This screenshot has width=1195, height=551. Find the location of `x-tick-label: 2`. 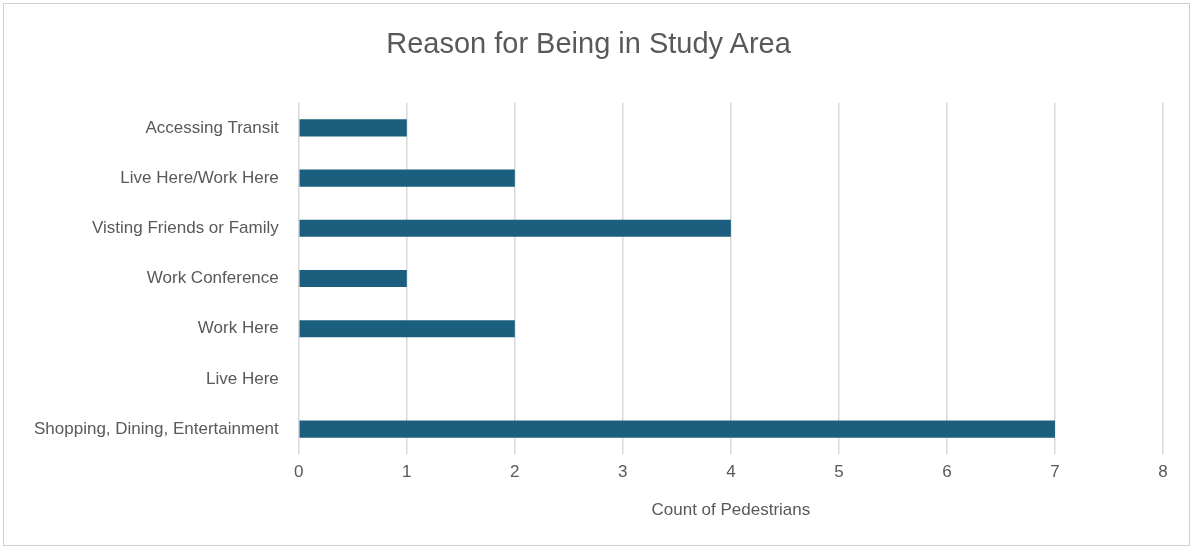

x-tick-label: 2 is located at coordinates (515, 472).